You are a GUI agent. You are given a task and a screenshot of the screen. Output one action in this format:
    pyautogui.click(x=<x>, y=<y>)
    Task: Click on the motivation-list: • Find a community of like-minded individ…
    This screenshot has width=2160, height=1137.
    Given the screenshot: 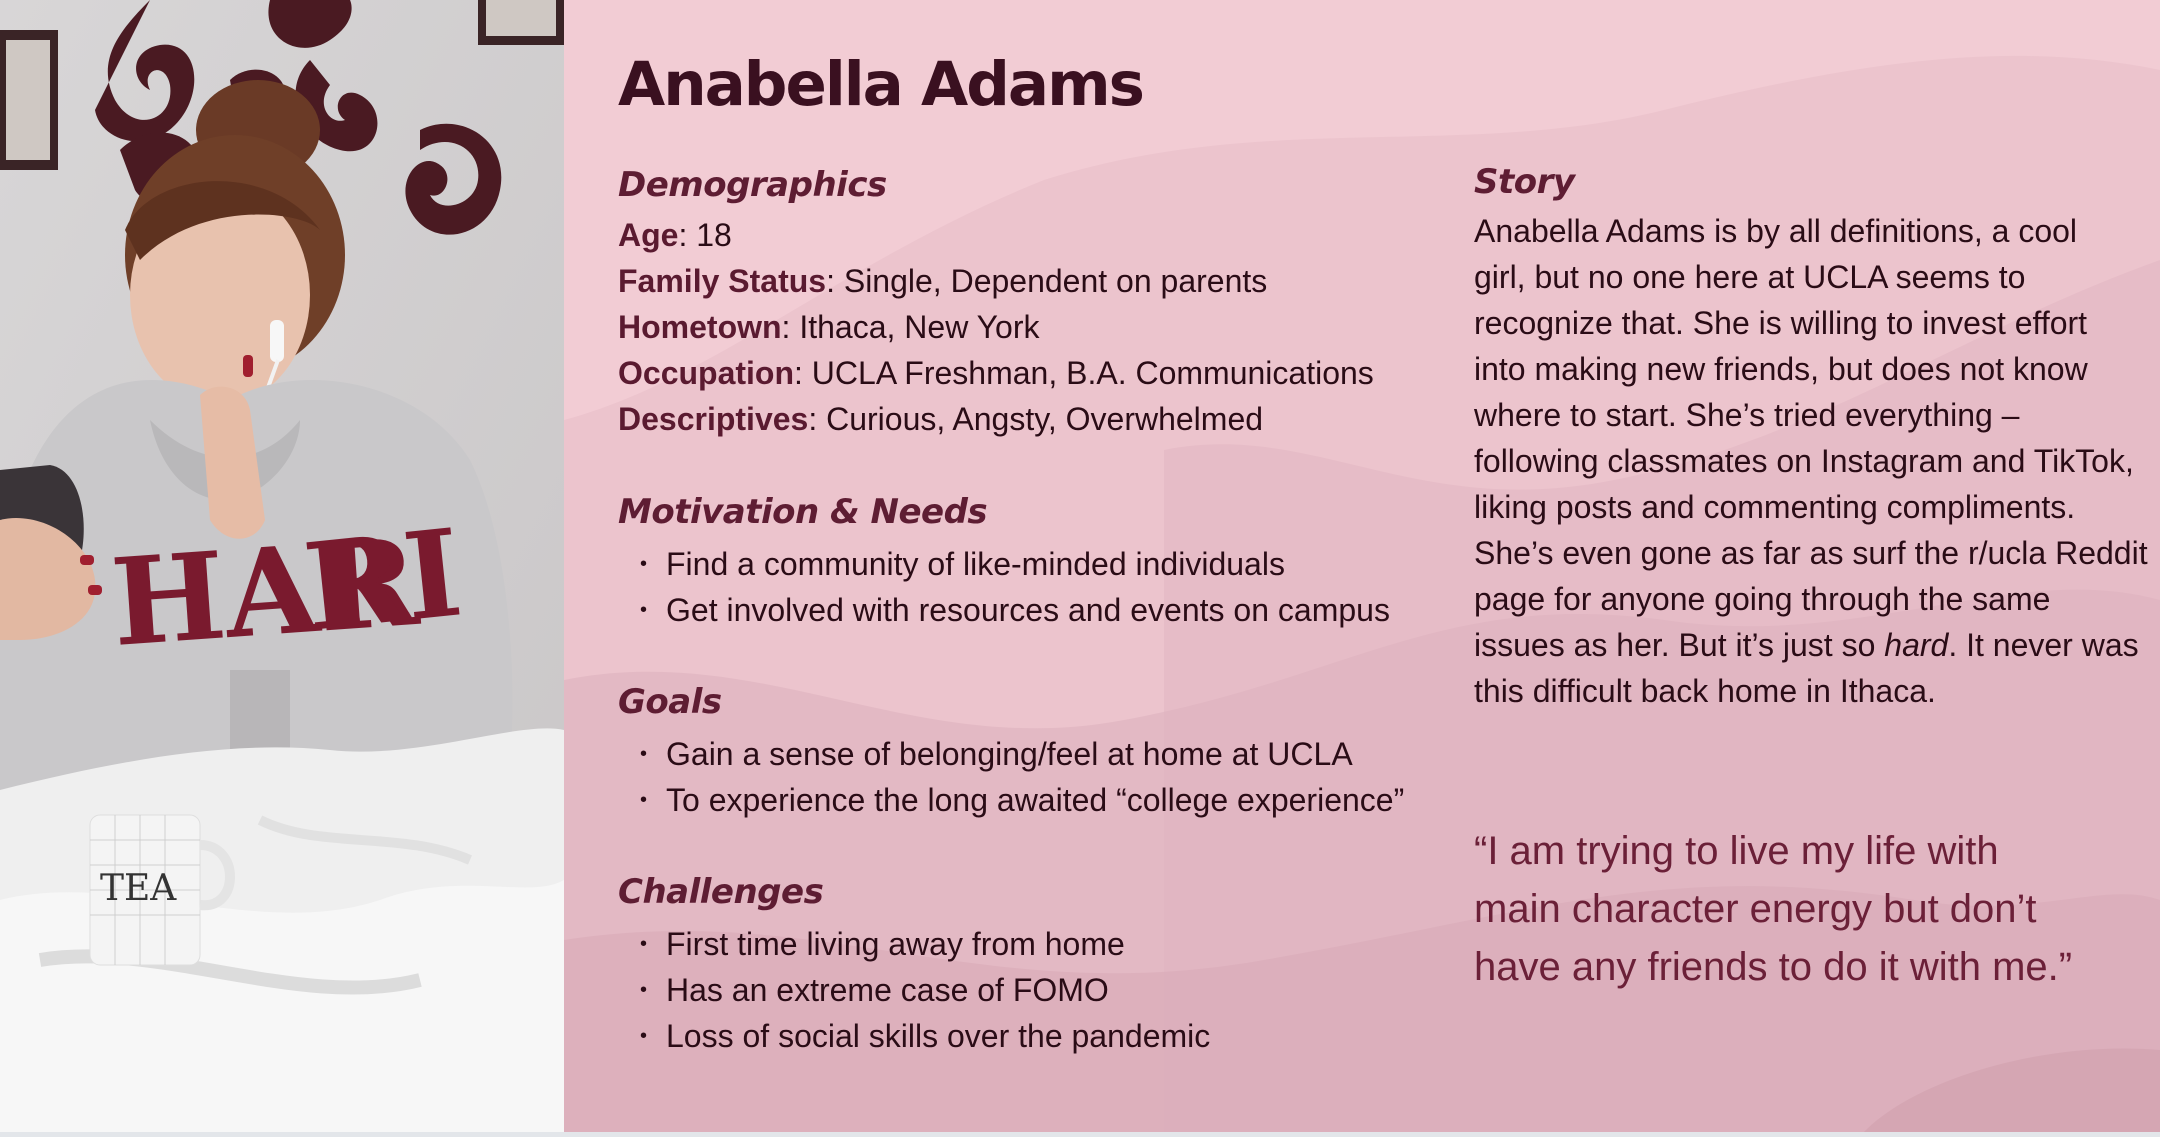 What is the action you would take?
    pyautogui.click(x=1004, y=587)
    